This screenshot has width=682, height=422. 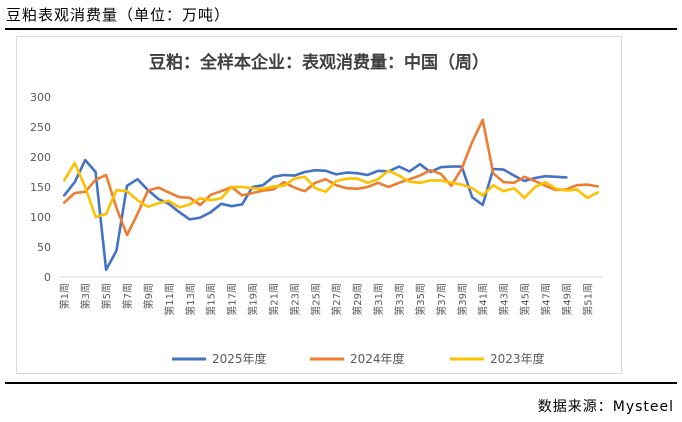 What do you see at coordinates (47, 277) in the screenshot?
I see `y-tick-label: 0` at bounding box center [47, 277].